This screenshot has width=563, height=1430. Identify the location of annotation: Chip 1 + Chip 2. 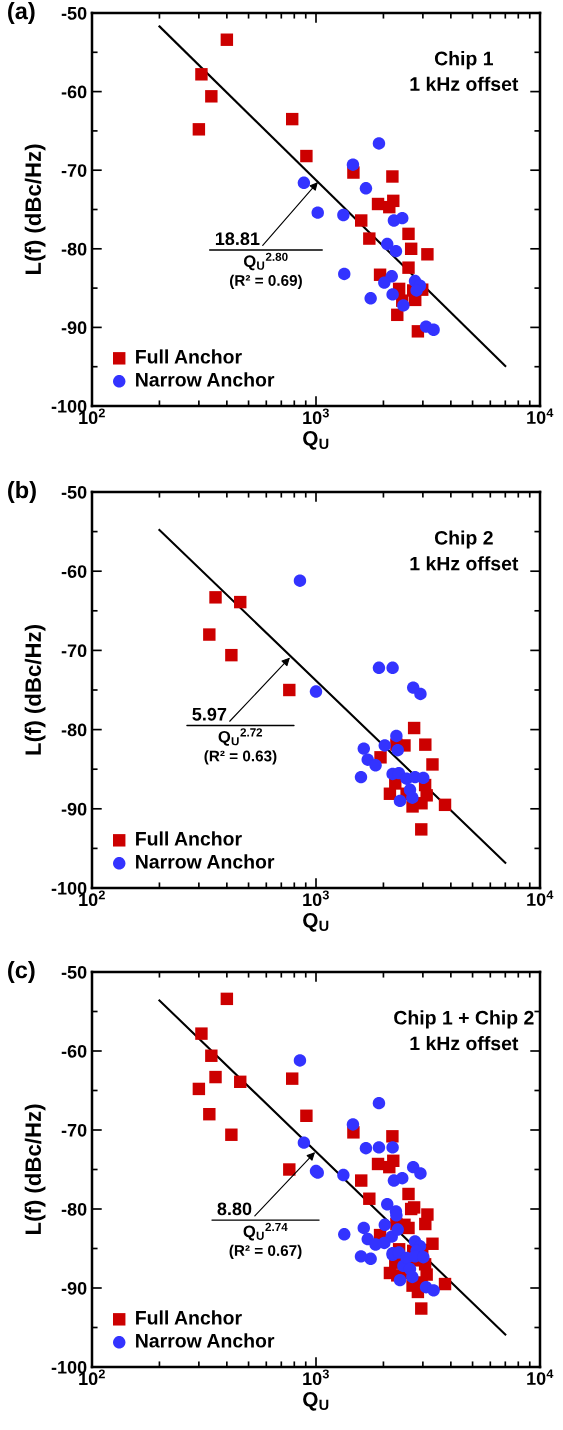
(464, 1019).